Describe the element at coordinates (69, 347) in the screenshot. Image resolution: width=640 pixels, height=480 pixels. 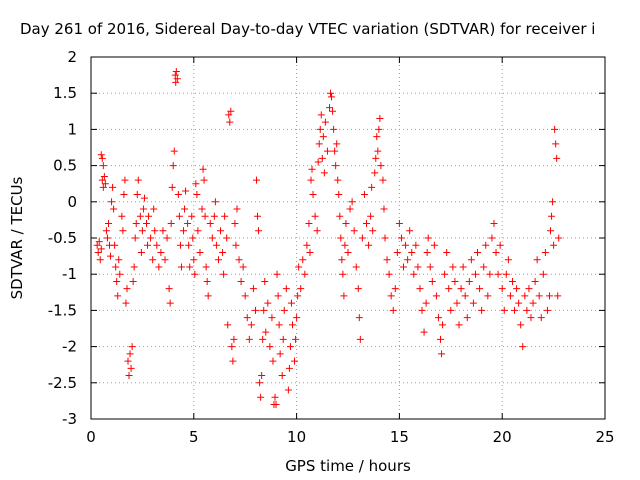
I see `y-tick-label: -2` at that location.